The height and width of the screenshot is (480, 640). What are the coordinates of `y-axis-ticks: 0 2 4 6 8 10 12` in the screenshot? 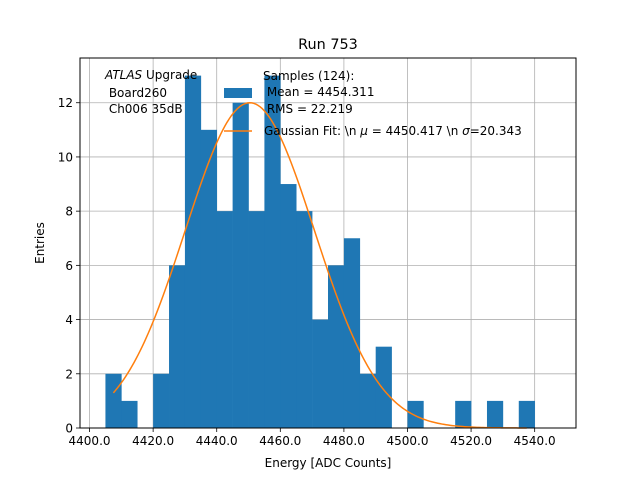 It's located at (69, 266).